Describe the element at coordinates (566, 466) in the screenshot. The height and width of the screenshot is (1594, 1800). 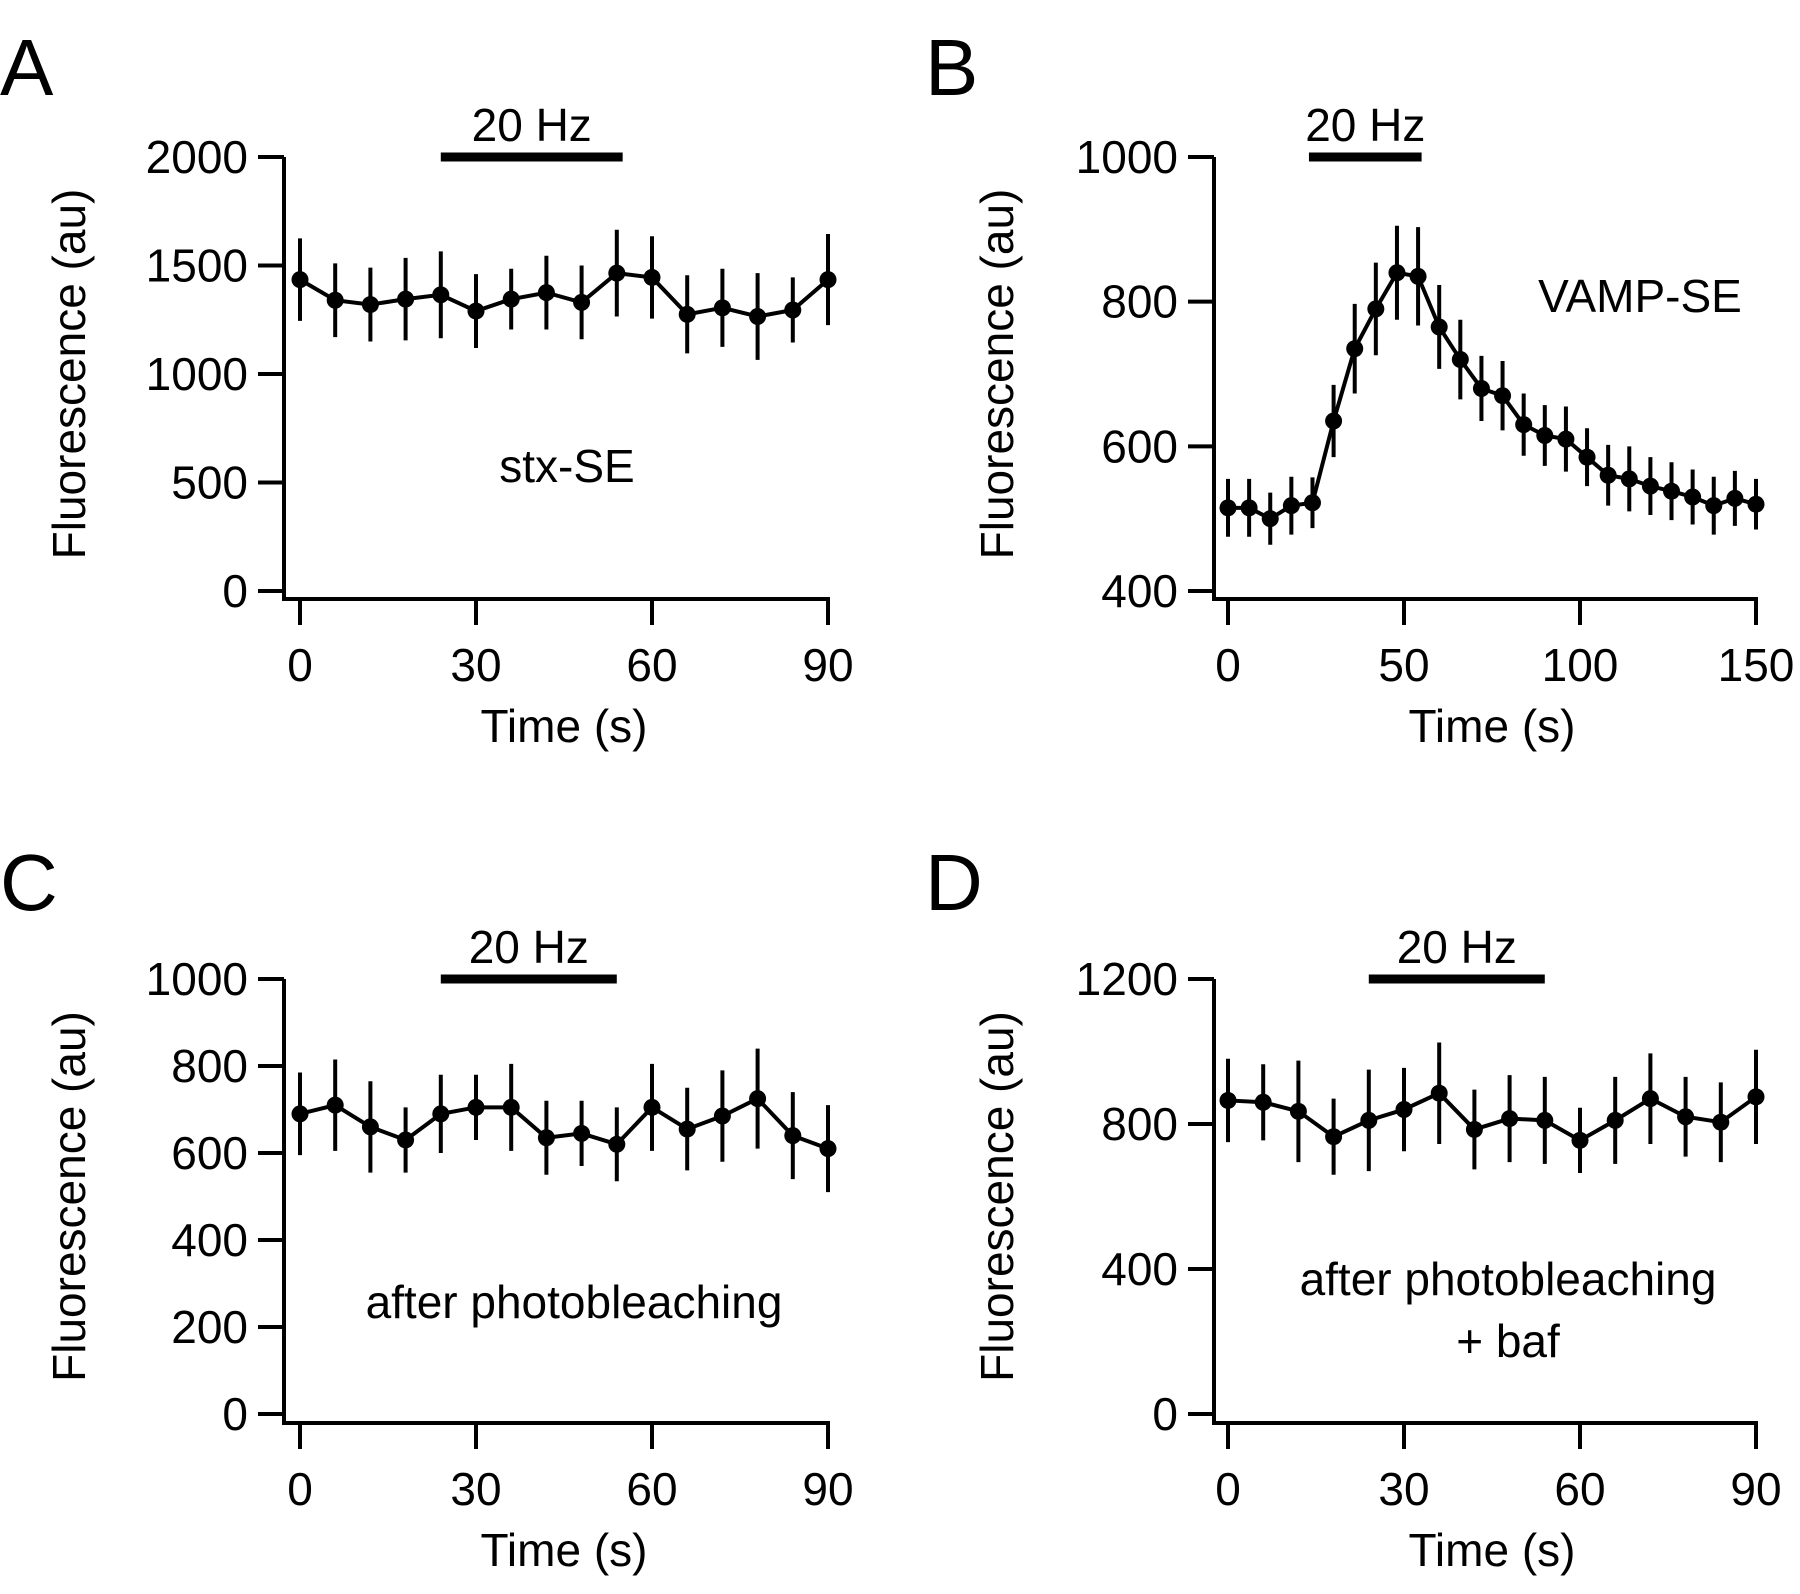
I see `annotation-label: stx-SE` at that location.